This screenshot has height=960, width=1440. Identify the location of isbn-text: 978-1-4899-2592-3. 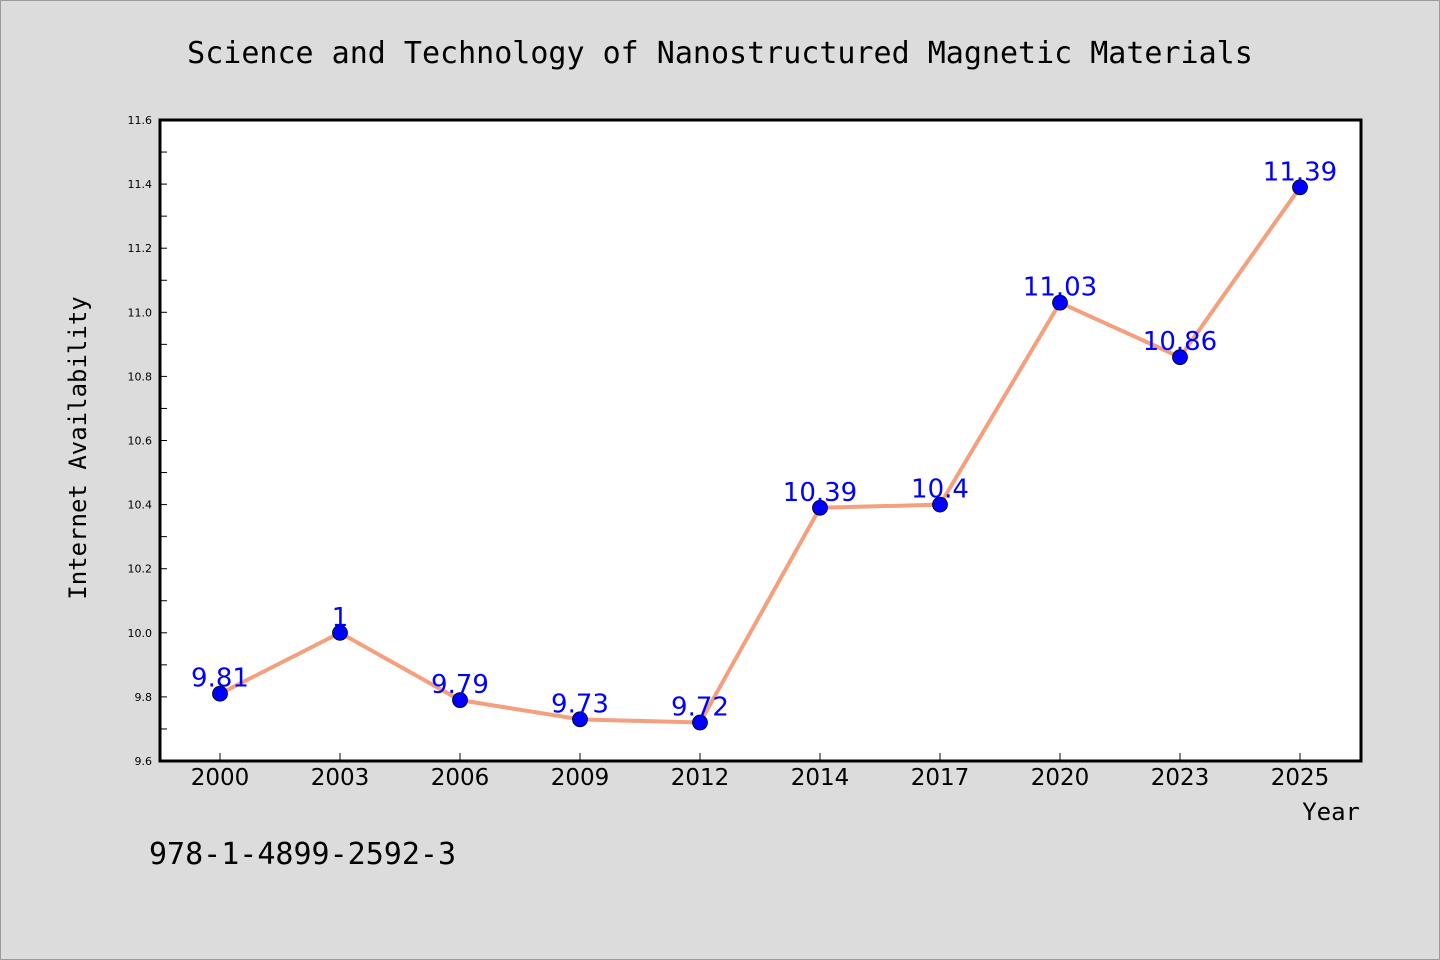
(302, 854).